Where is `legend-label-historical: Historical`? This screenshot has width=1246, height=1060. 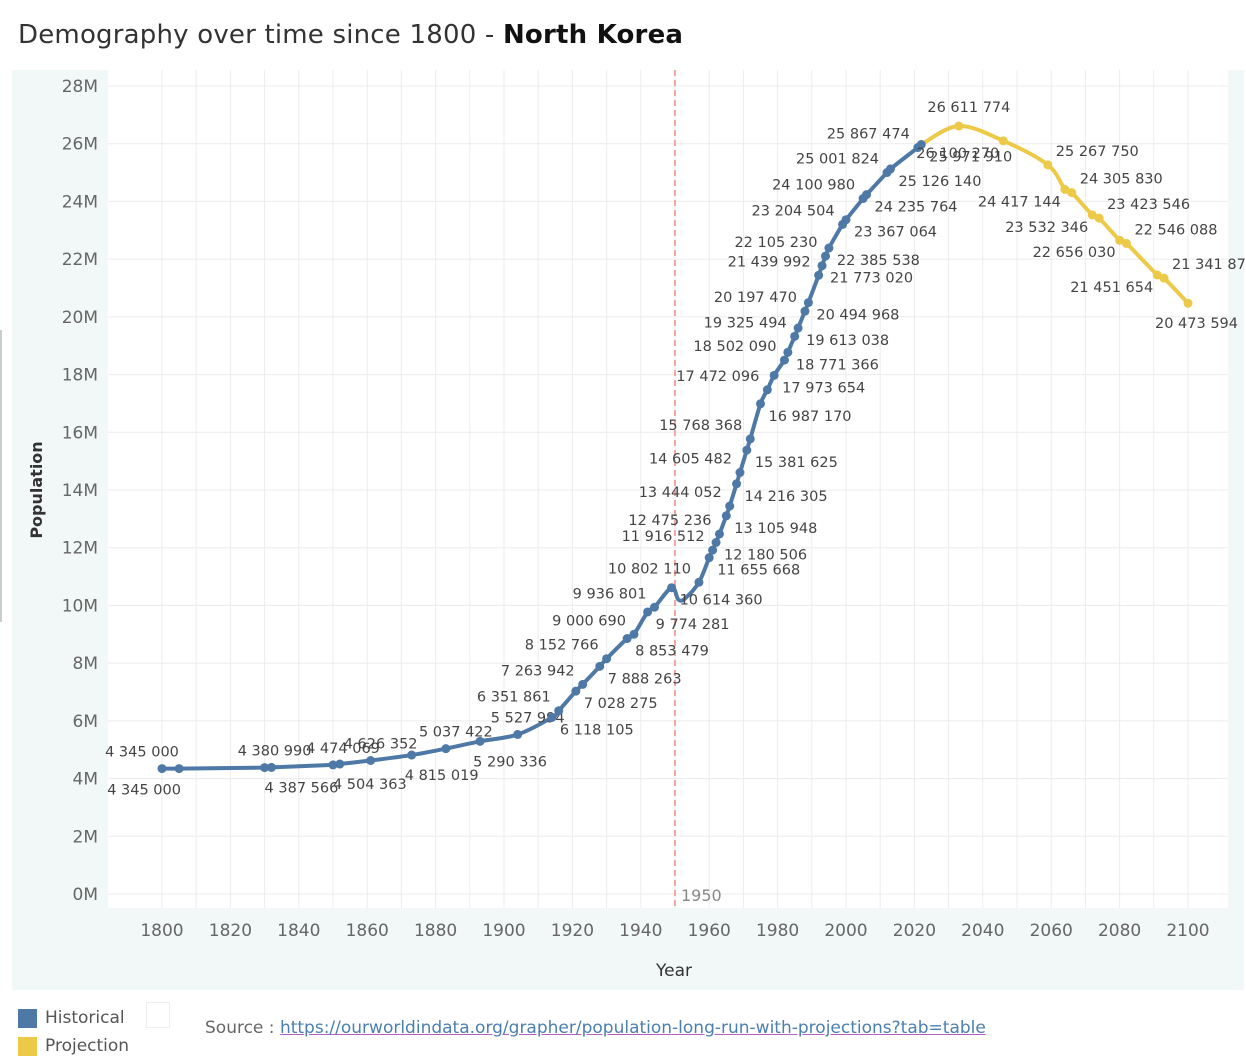
legend-label-historical: Historical is located at coordinates (85, 1018).